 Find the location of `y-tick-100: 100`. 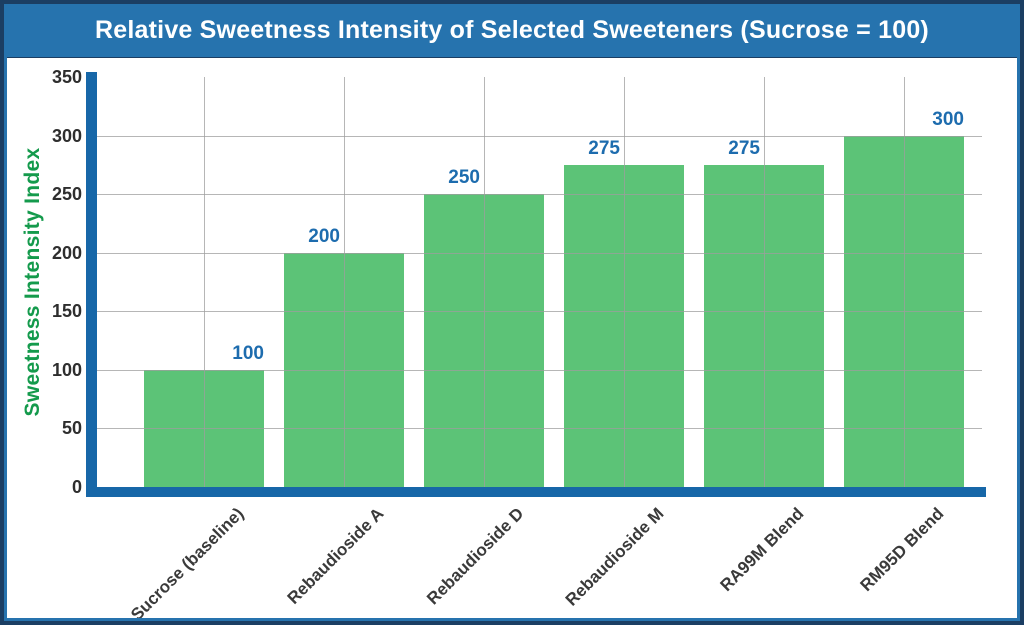

y-tick-100: 100 is located at coordinates (66, 369).